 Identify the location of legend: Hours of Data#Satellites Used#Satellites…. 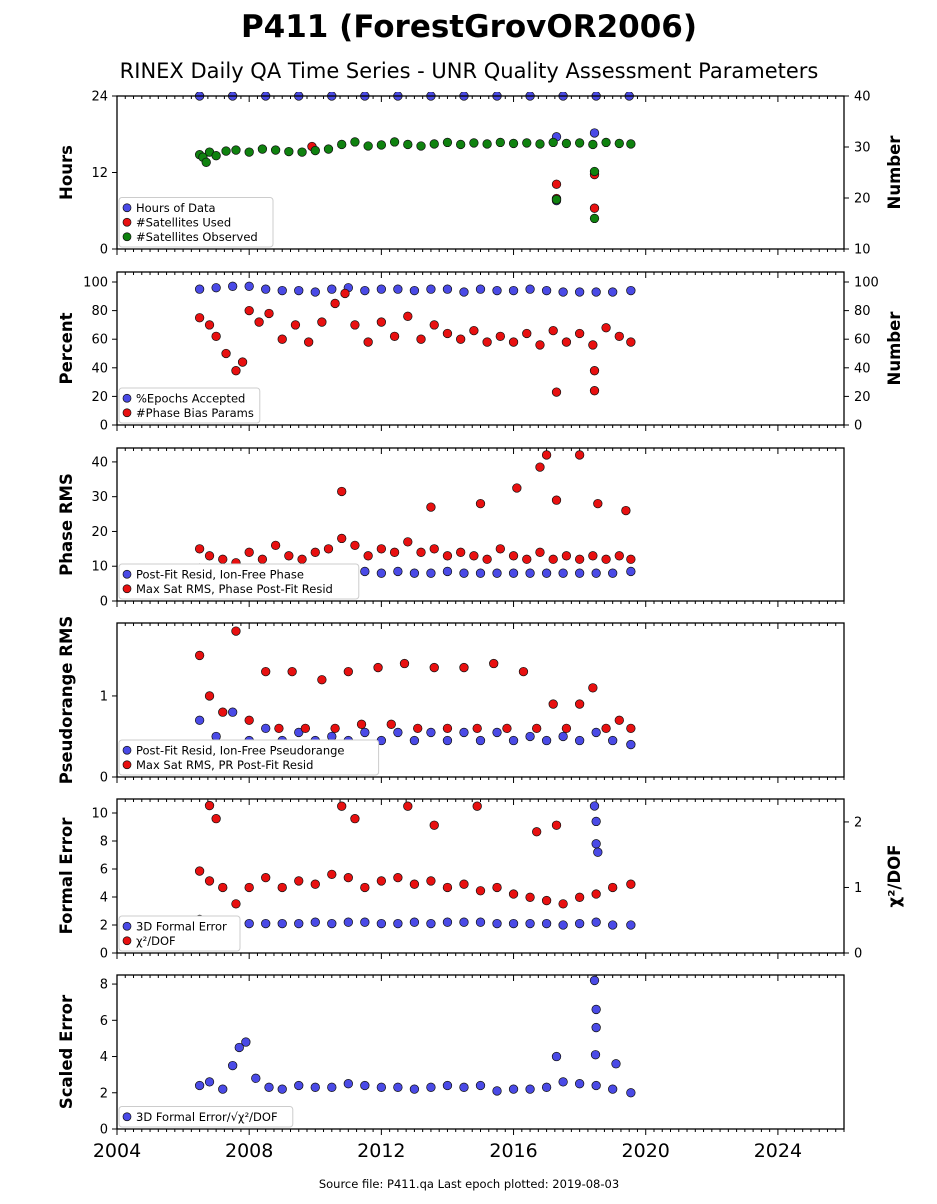
(196, 222).